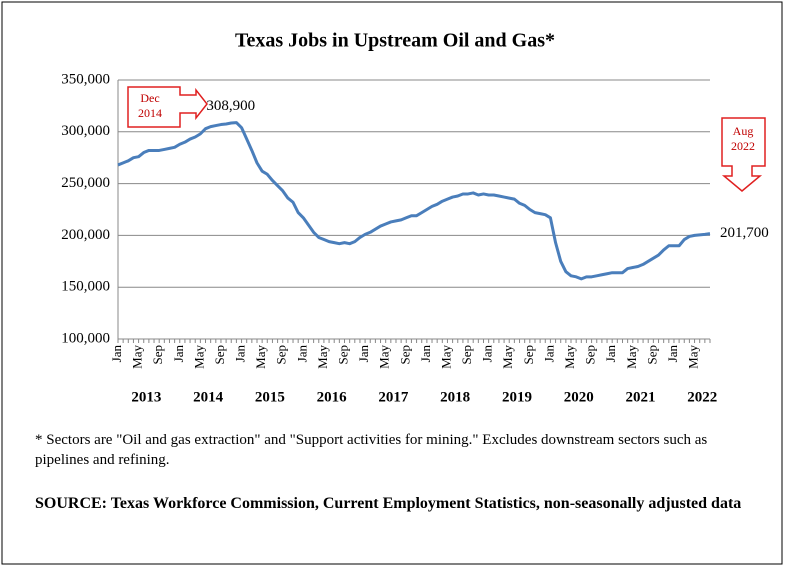 The height and width of the screenshot is (567, 785). I want to click on annotation-aug: Aug 2022, so click(743, 154).